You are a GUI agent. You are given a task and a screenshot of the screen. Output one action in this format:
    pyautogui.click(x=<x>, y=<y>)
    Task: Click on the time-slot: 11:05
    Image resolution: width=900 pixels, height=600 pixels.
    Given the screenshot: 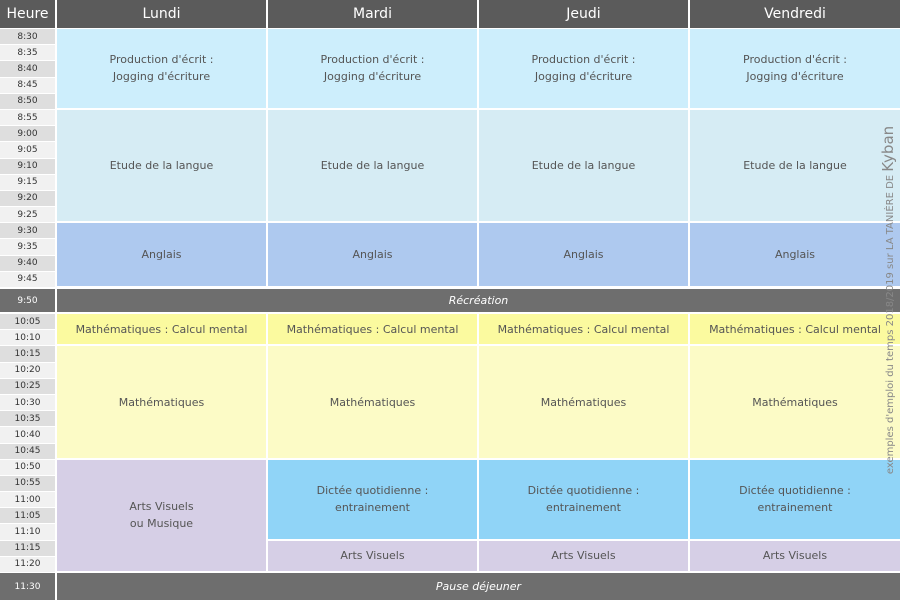 What is the action you would take?
    pyautogui.click(x=27, y=516)
    